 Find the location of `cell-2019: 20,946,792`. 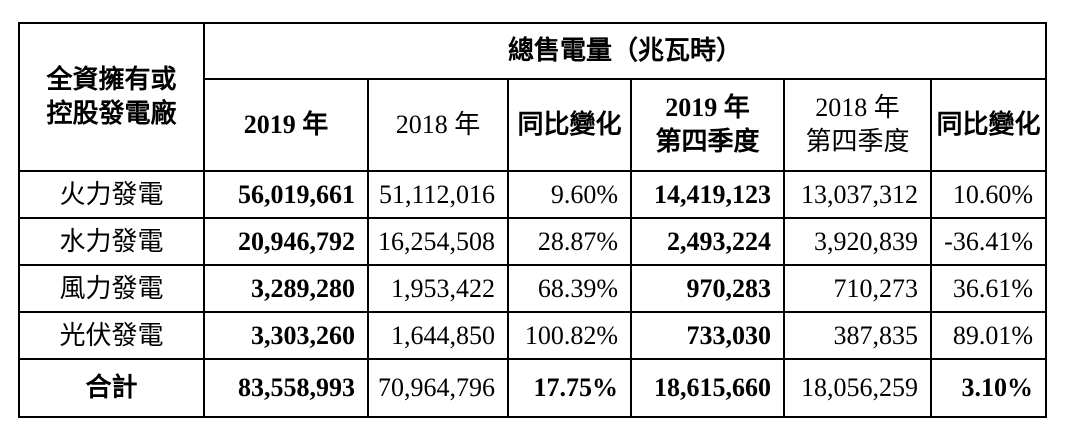

cell-2019: 20,946,792 is located at coordinates (286, 241).